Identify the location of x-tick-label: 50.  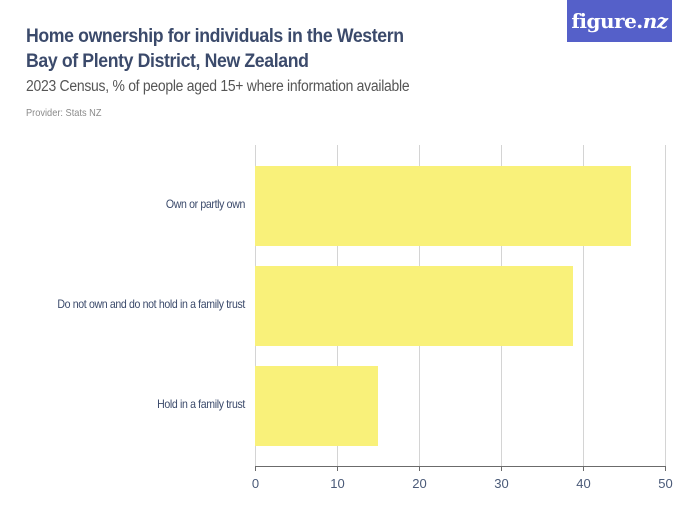
(665, 483).